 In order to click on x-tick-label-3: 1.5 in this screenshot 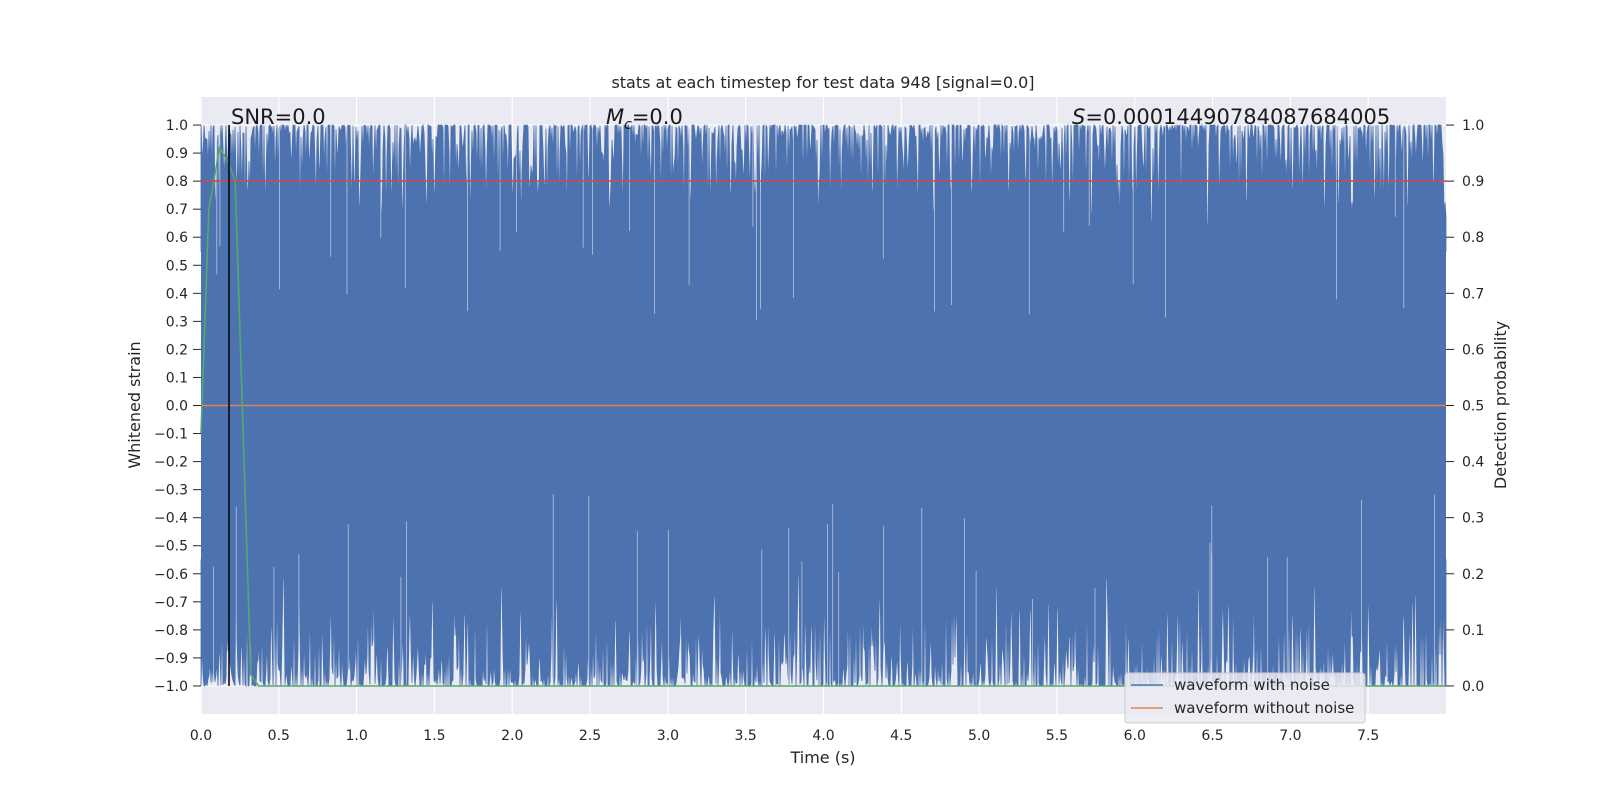, I will do `click(434, 736)`.